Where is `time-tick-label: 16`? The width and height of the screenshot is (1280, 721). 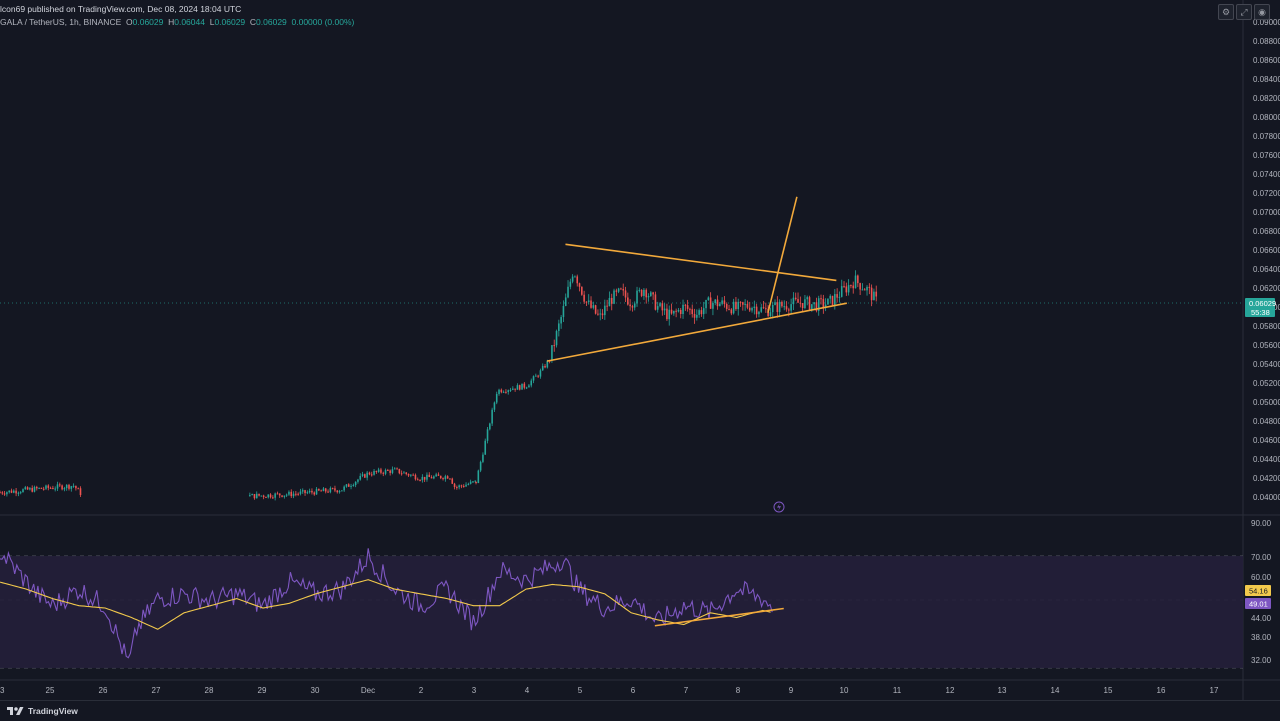 time-tick-label: 16 is located at coordinates (1161, 690).